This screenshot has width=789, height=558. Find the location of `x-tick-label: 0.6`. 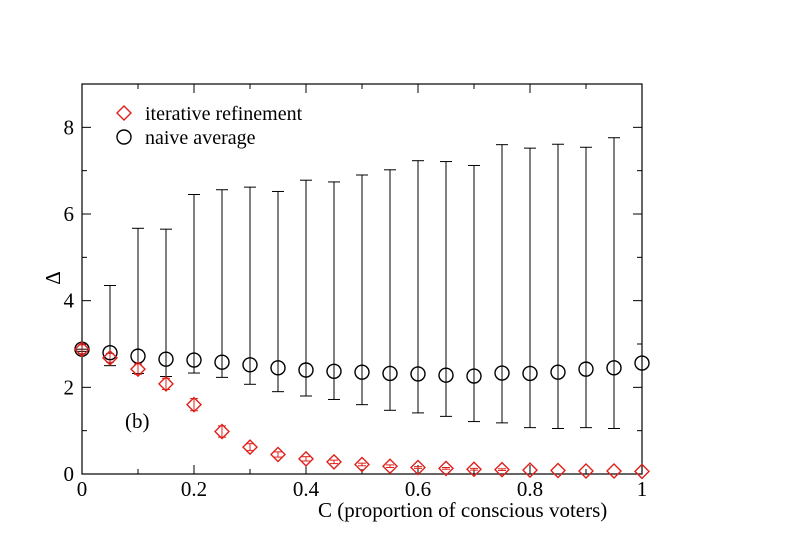

x-tick-label: 0.6 is located at coordinates (418, 489).